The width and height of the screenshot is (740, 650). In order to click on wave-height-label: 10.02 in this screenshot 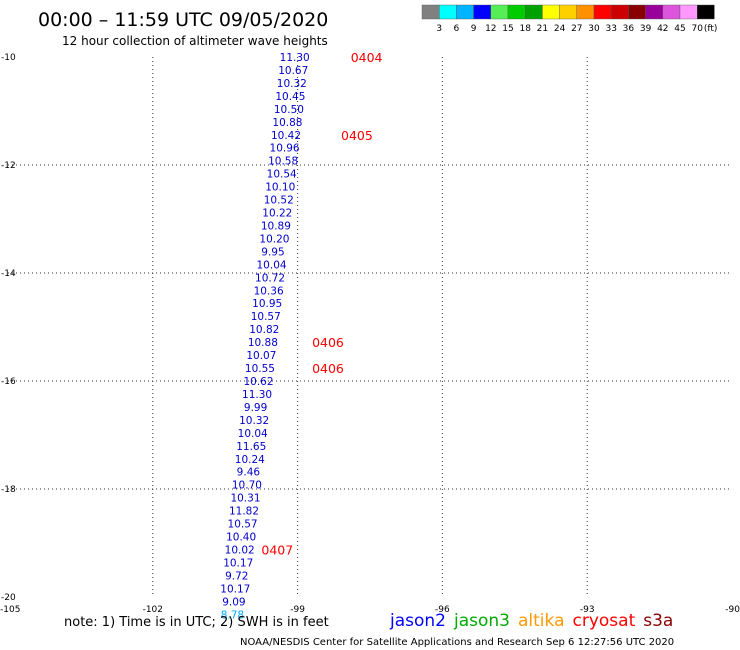, I will do `click(240, 550)`.